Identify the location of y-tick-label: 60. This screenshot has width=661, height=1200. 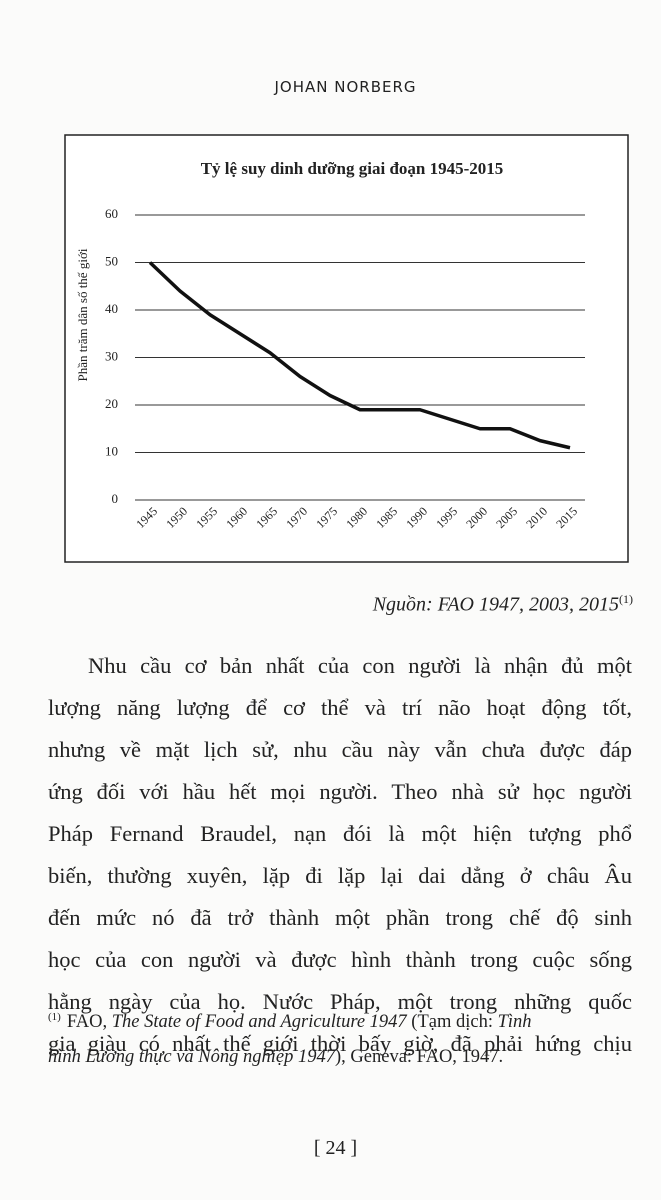
(111, 213).